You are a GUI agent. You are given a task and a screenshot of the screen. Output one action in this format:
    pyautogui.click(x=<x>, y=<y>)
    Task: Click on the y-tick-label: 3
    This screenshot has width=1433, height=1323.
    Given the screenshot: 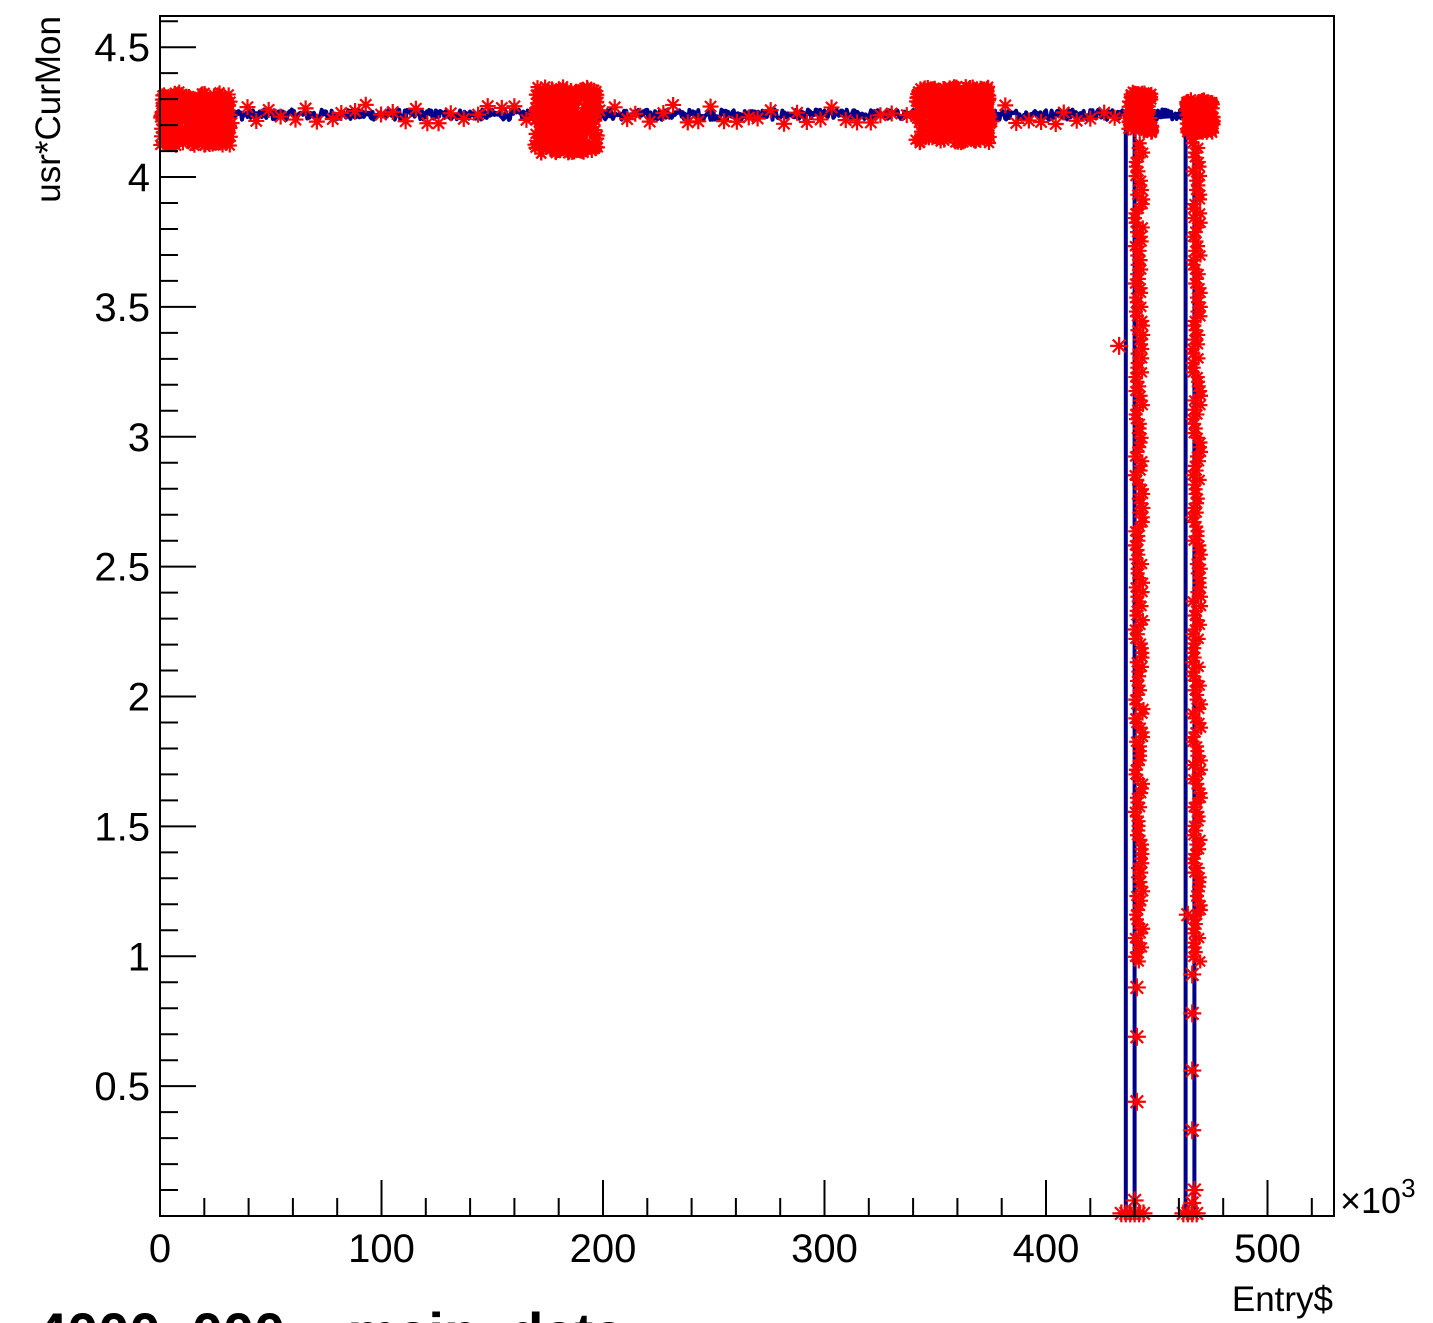 What is the action you would take?
    pyautogui.click(x=139, y=438)
    